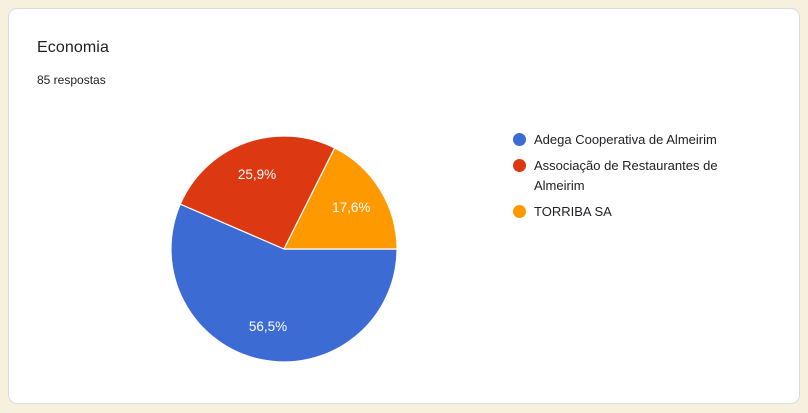  I want to click on pie-slice-percentage-label: 56,5%, so click(268, 326).